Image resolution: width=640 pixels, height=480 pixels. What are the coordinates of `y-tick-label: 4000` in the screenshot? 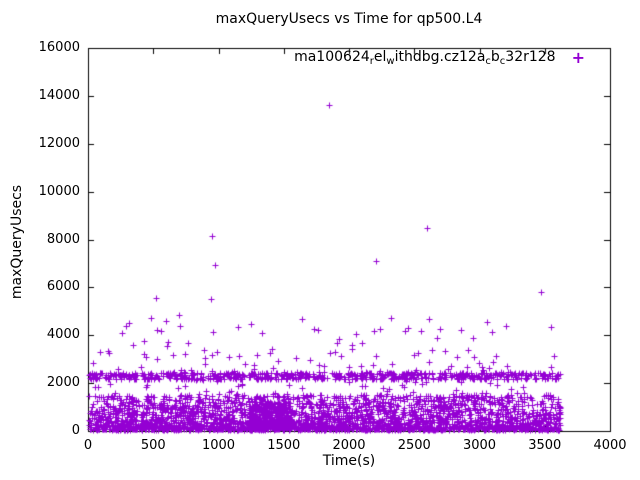 It's located at (63, 335).